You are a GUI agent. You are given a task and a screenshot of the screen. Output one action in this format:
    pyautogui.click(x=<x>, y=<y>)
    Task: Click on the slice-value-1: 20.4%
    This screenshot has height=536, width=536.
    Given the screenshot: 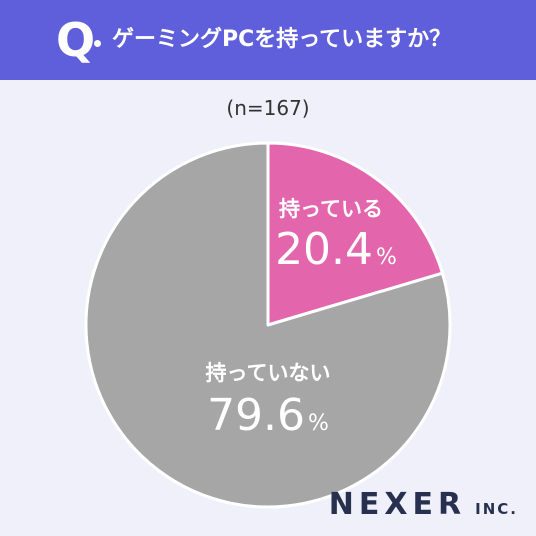 What is the action you would take?
    pyautogui.click(x=336, y=249)
    